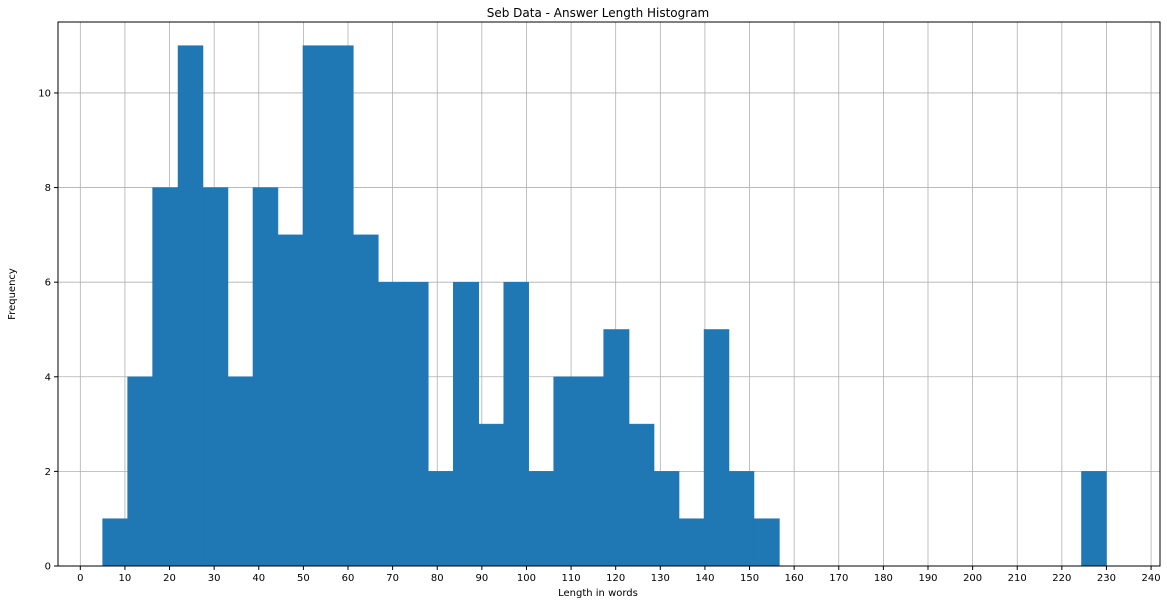  I want to click on chart-title: Seb Data - Answer Length Histogram, so click(598, 13).